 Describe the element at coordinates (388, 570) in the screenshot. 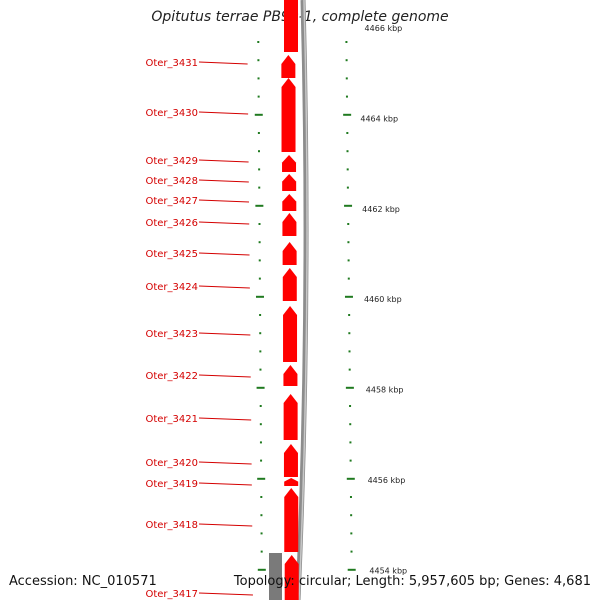

I see `kbp-label: 4454 kbp` at that location.